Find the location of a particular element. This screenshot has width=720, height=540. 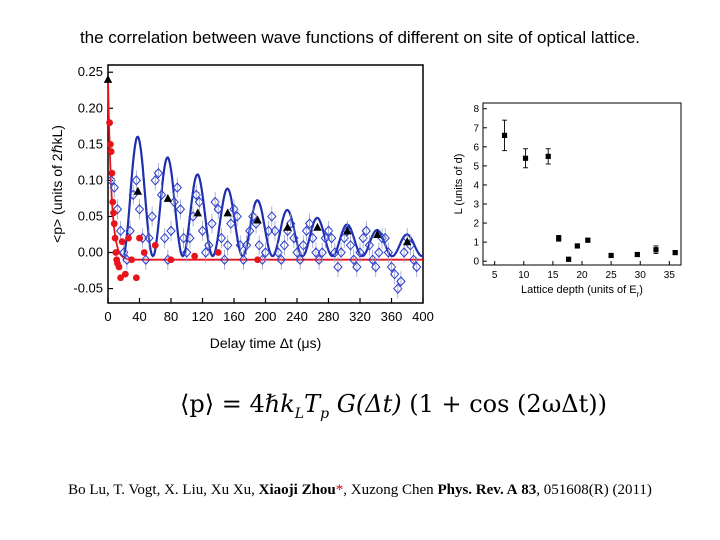

inset-y-axis-label: L (units of d) is located at coordinates (459, 184).